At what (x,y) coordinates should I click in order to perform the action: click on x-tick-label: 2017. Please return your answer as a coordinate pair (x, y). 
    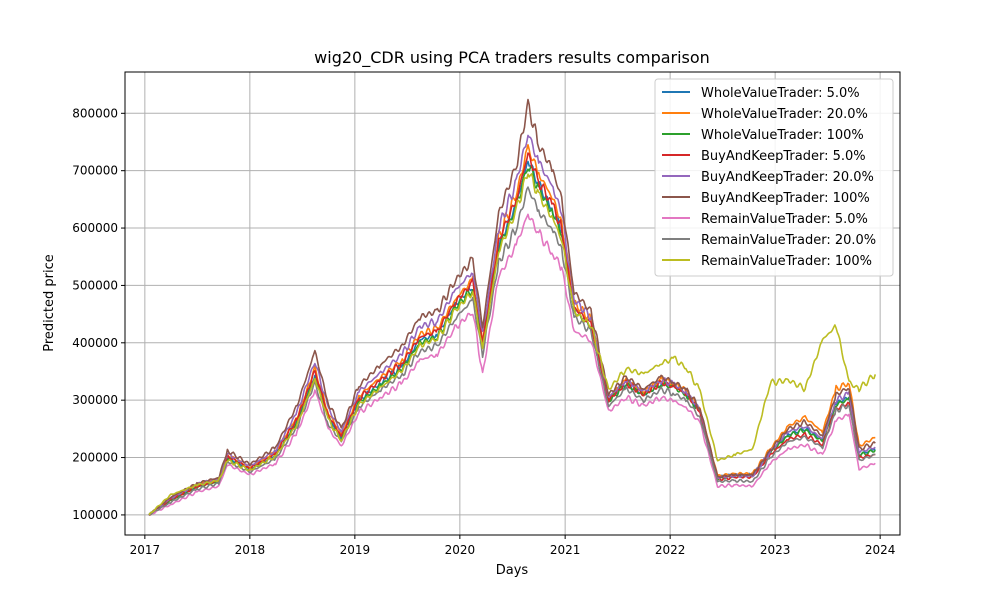
    Looking at the image, I should click on (145, 550).